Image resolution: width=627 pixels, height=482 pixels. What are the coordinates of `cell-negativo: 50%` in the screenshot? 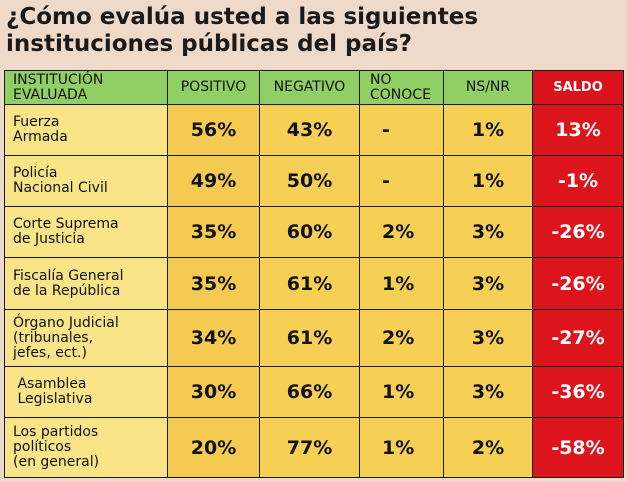 It's located at (309, 181).